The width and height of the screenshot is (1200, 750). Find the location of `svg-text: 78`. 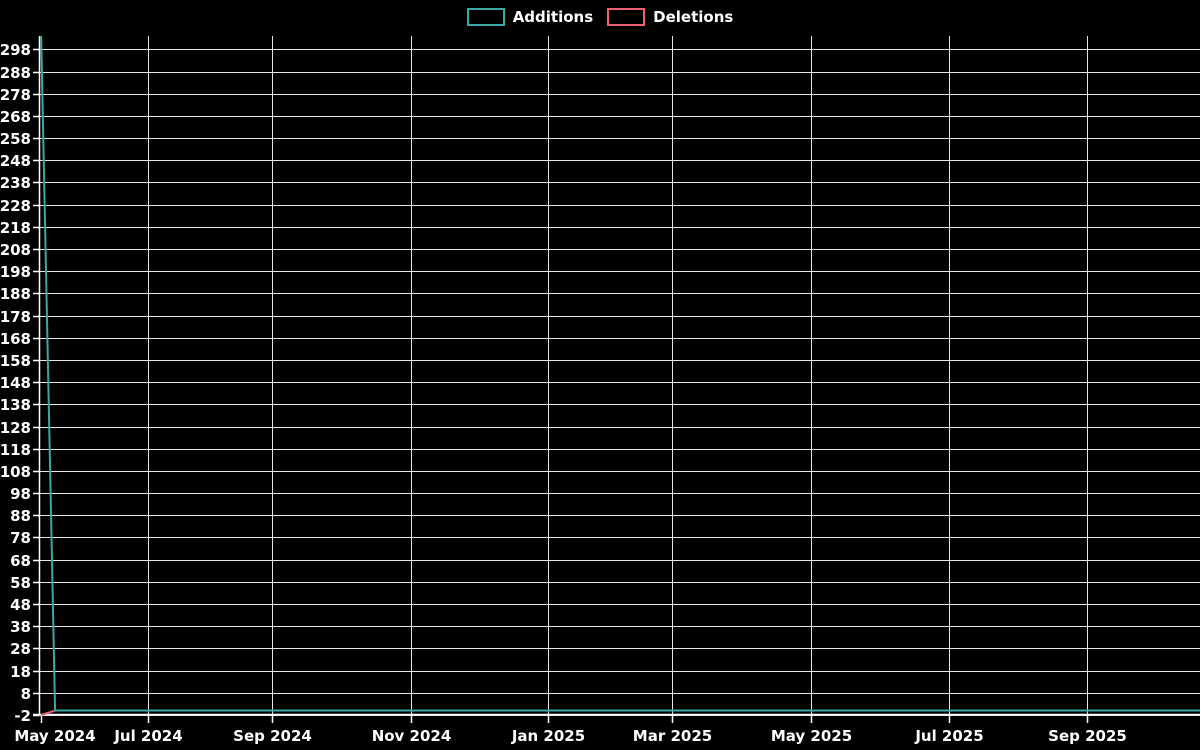

svg-text: 78 is located at coordinates (20, 538).